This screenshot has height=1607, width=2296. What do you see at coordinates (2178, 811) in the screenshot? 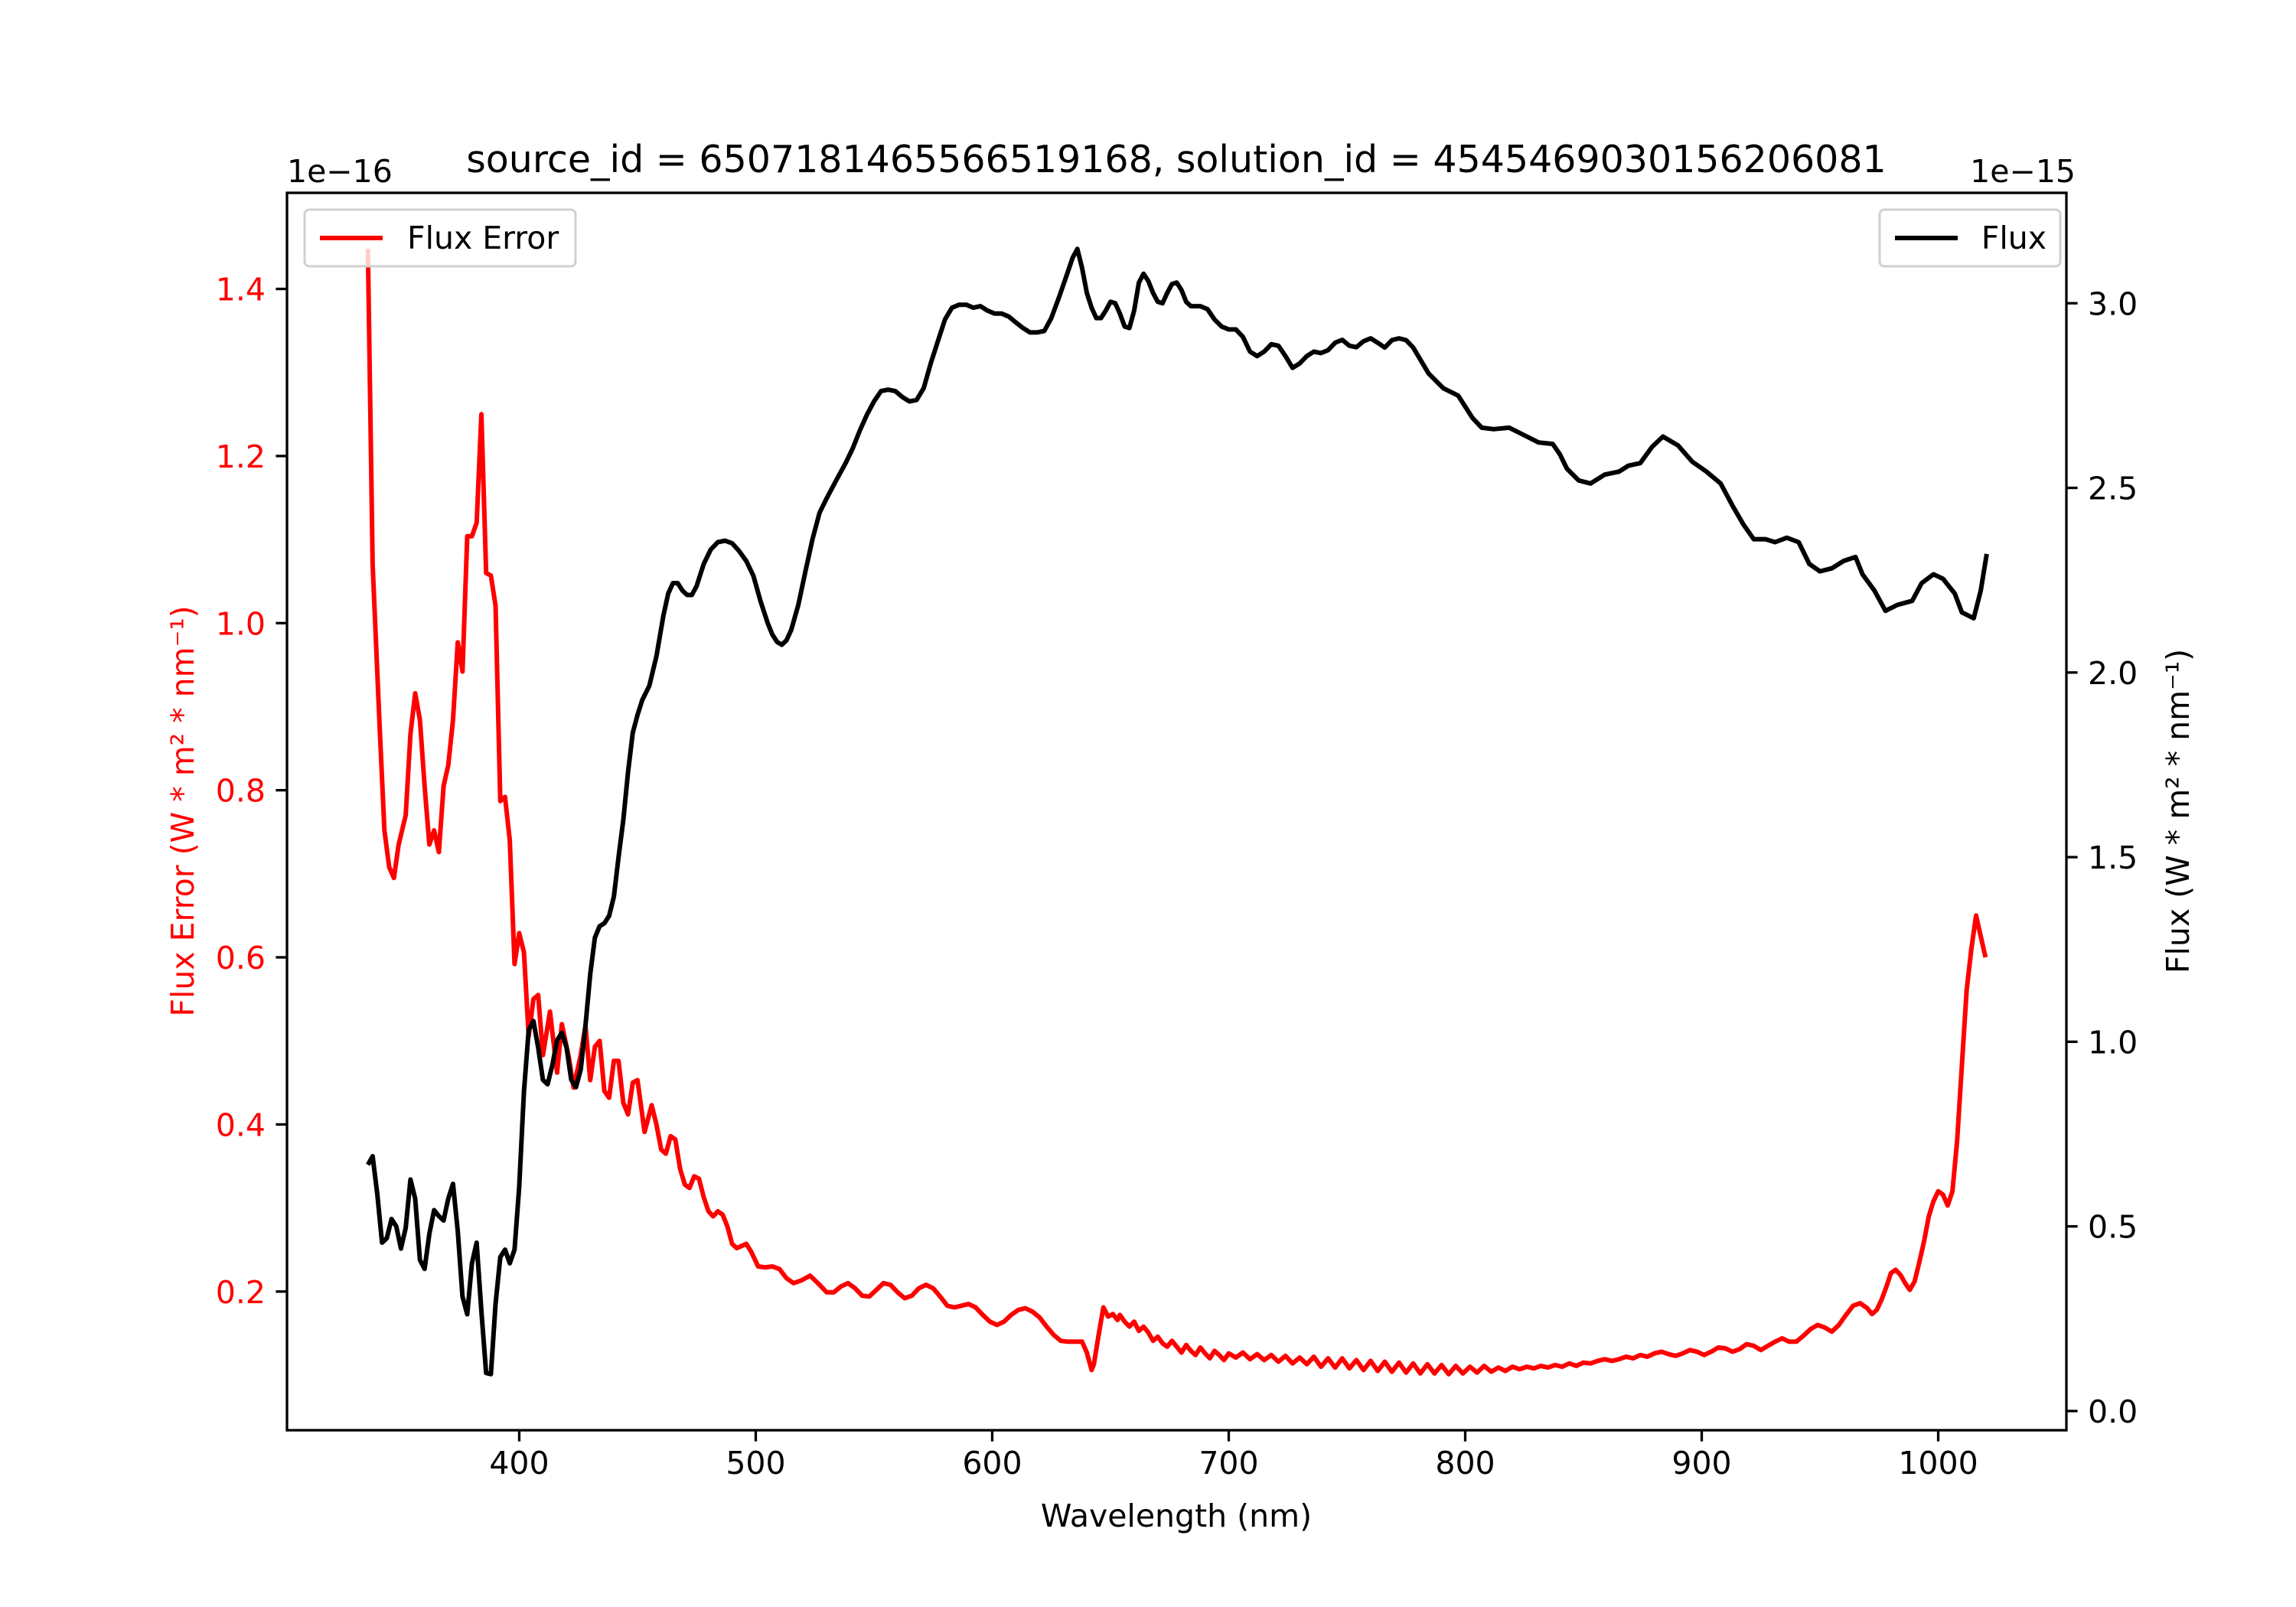
I see `right-y-axis-label: Flux (W * m² * nm⁻¹)` at bounding box center [2178, 811].